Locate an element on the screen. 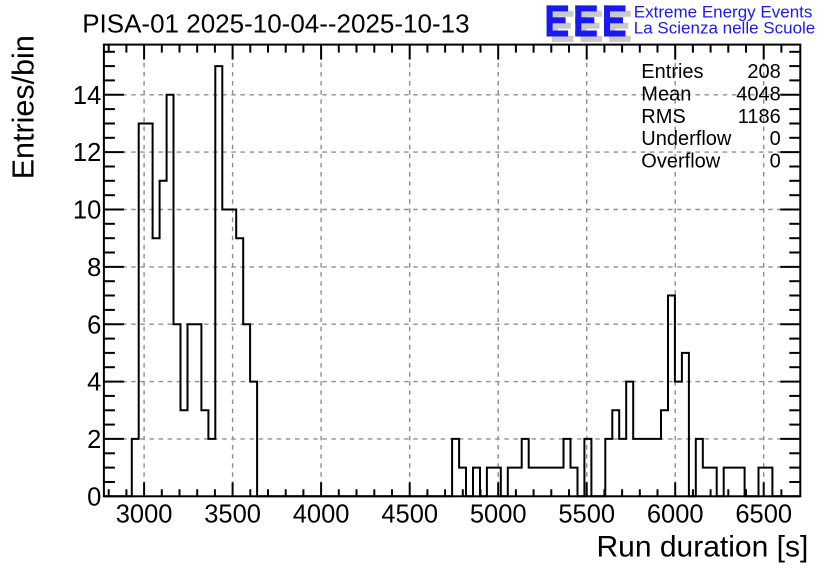 The width and height of the screenshot is (836, 572). svg-text: Extreme Energy Events is located at coordinates (723, 12).